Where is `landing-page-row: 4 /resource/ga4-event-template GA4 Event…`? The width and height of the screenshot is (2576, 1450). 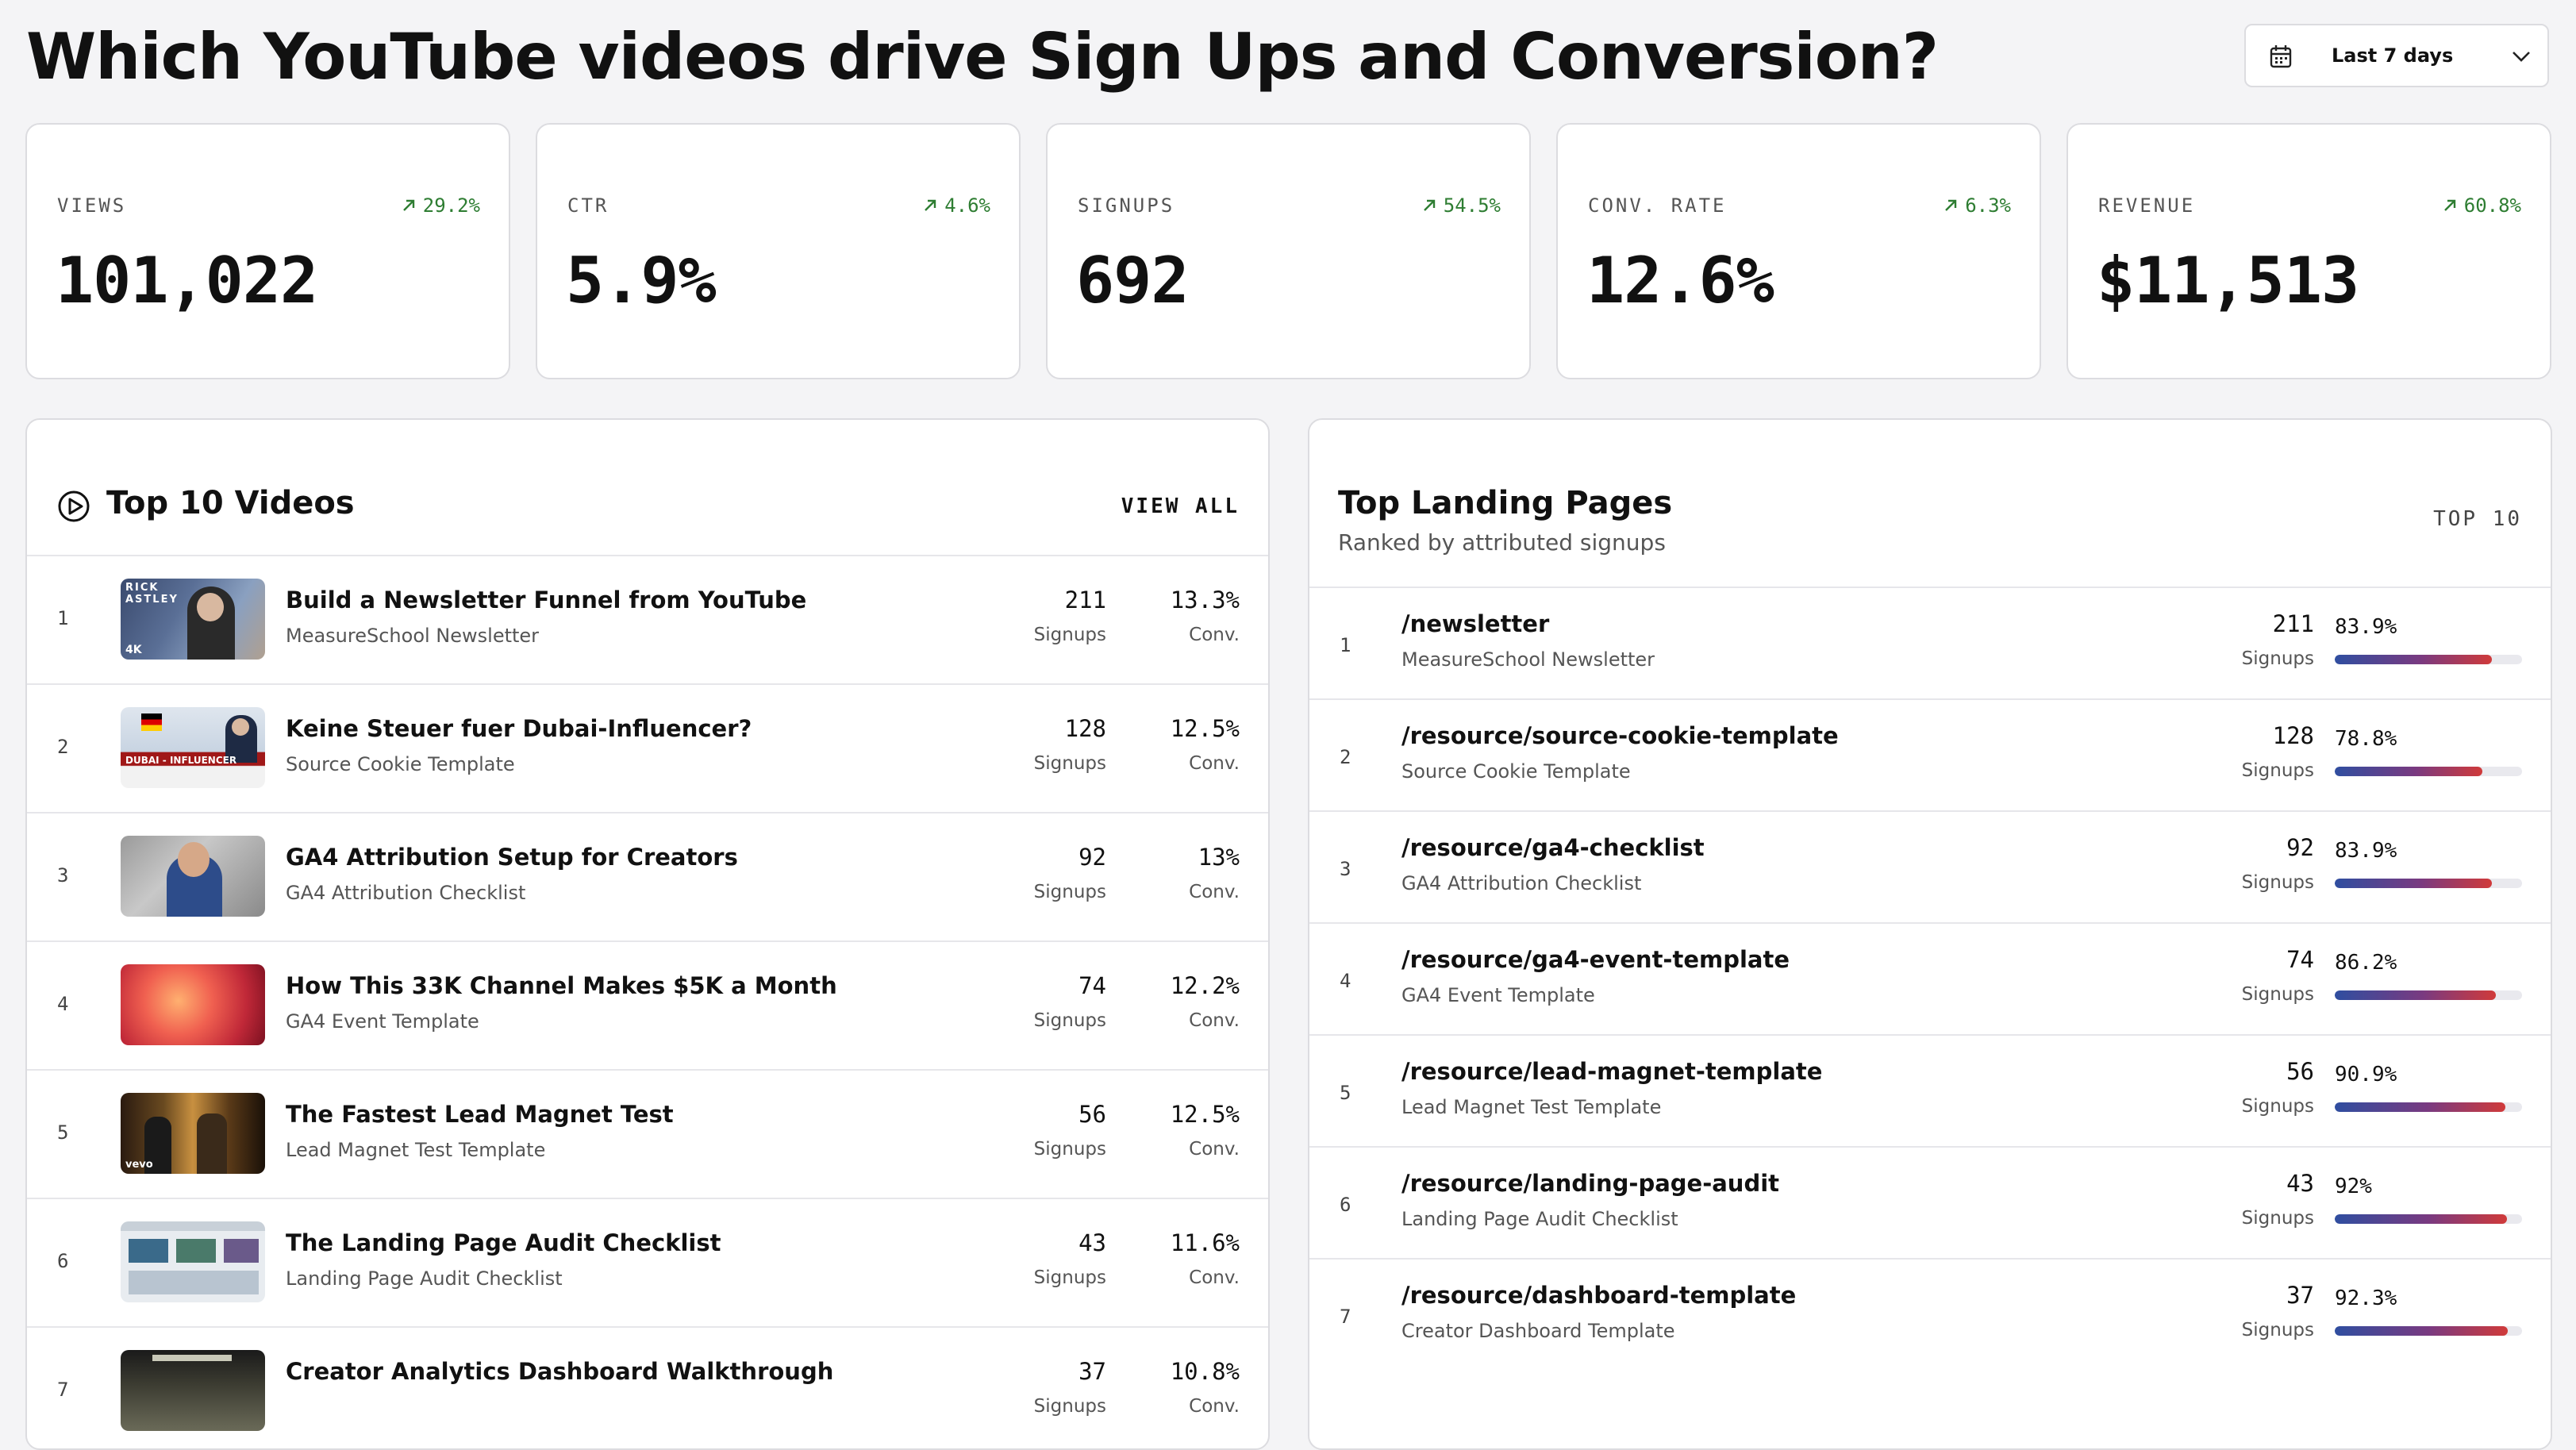 landing-page-row: 4 /resource/ga4-event-template GA4 Event… is located at coordinates (1930, 978).